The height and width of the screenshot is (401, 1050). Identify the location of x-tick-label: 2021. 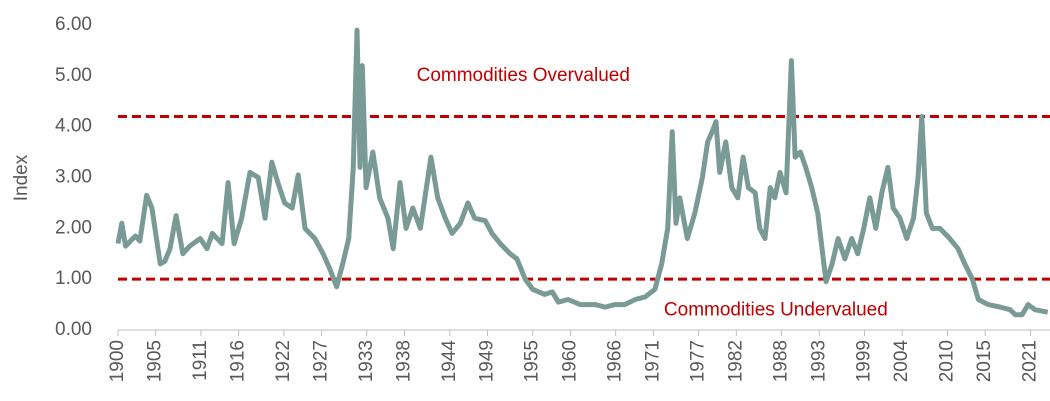
(1029, 361).